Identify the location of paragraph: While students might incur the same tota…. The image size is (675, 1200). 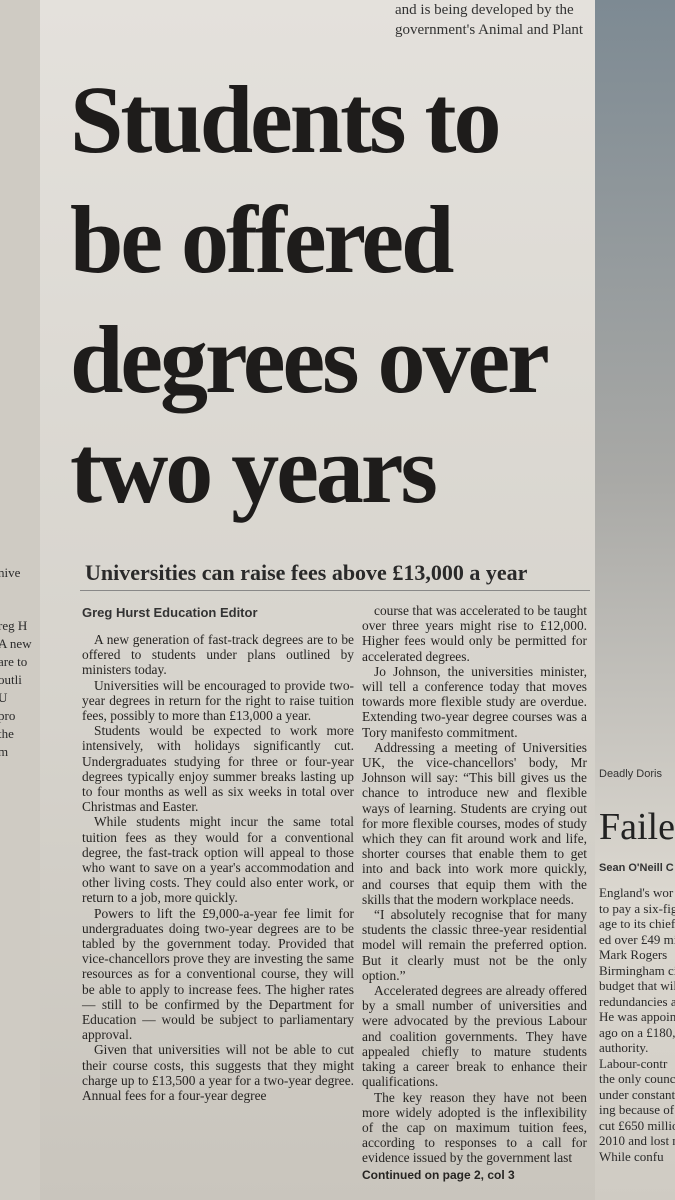
(218, 860).